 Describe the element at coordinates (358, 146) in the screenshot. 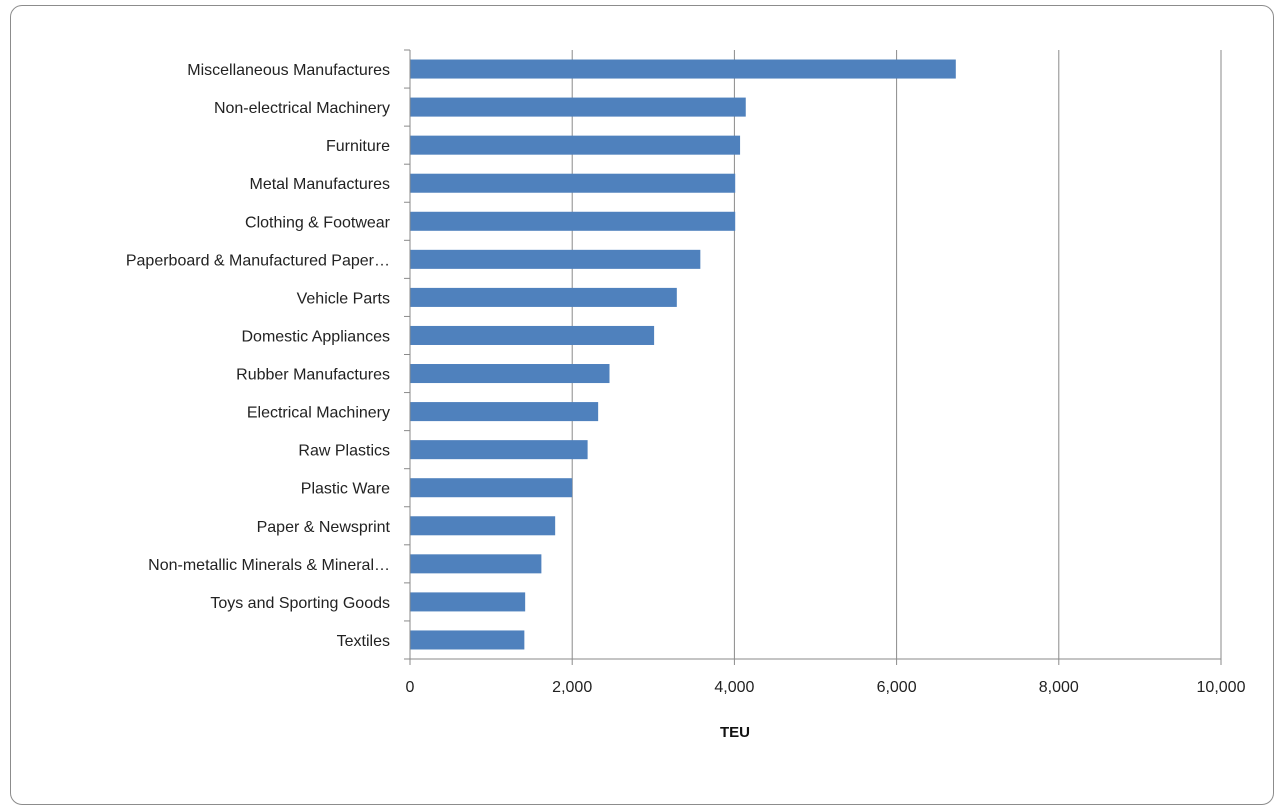

I see `category-label: Furniture` at that location.